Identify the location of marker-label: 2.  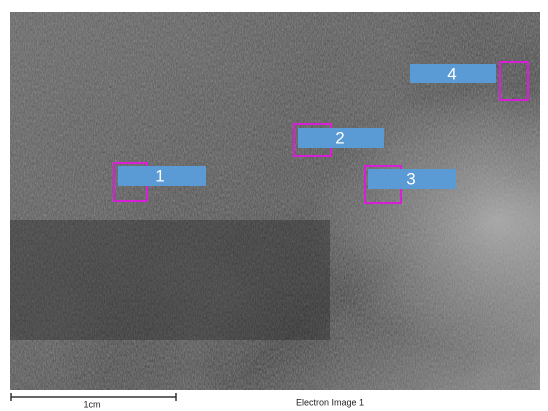
(339, 137).